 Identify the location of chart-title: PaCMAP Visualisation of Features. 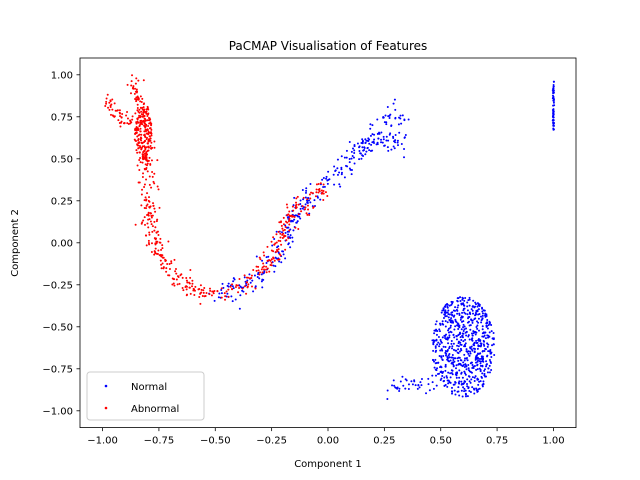
(328, 46).